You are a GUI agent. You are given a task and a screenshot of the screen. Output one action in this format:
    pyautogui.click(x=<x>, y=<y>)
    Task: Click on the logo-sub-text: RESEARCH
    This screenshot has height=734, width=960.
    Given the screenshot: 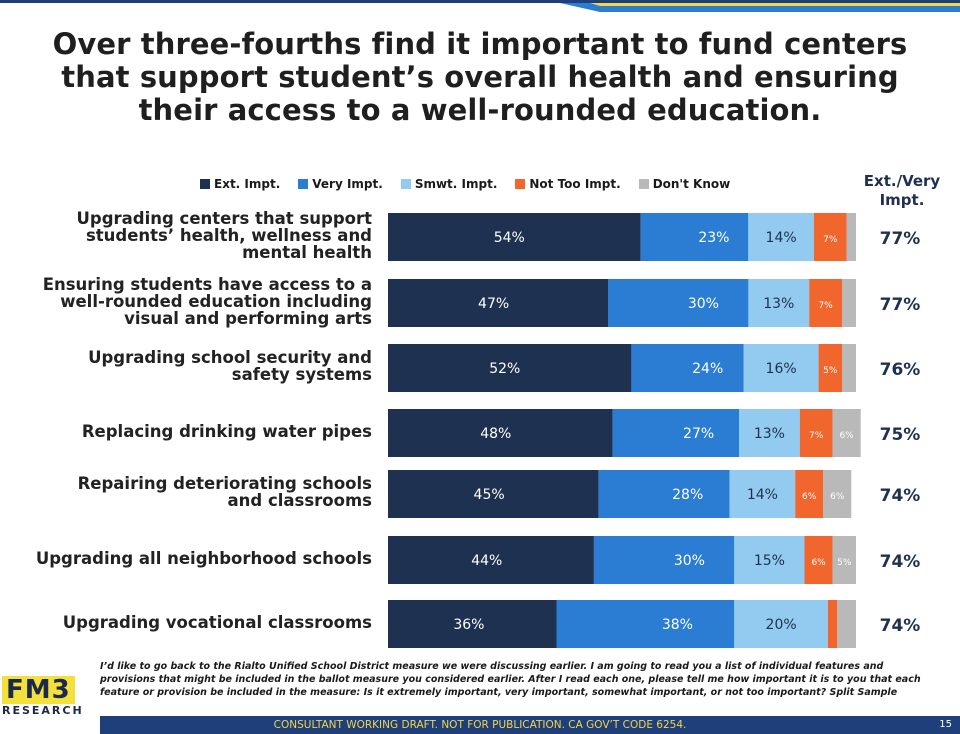 What is the action you would take?
    pyautogui.click(x=43, y=710)
    